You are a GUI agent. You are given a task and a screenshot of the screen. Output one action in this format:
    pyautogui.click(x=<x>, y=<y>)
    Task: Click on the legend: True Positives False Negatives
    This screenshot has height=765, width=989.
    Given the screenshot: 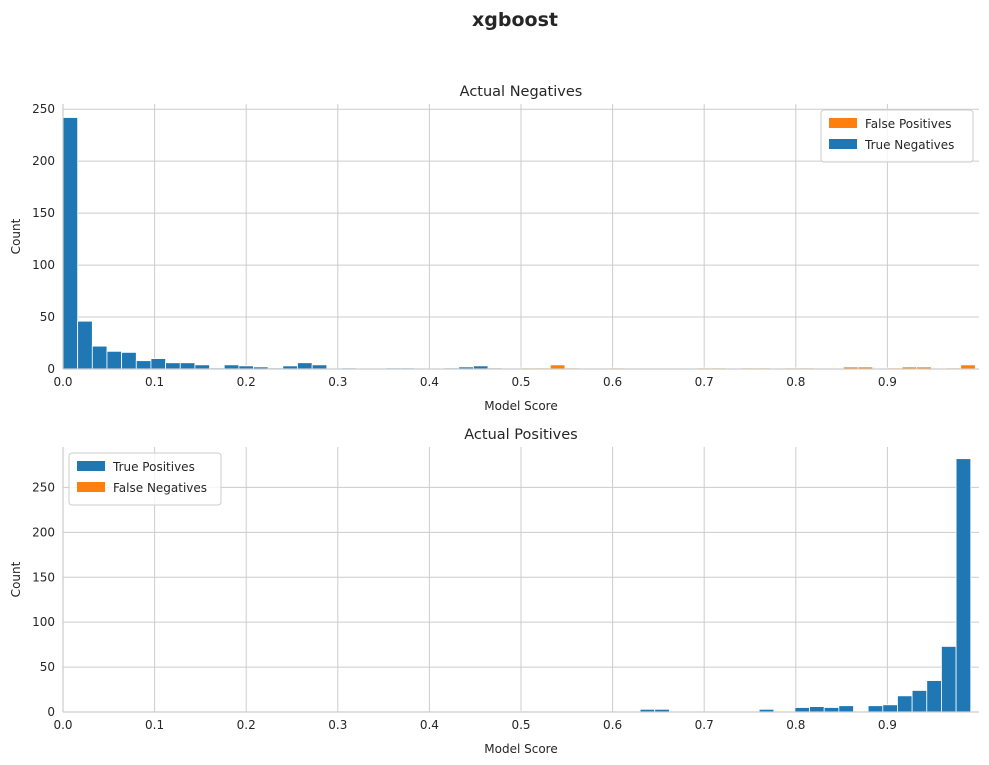 What is the action you would take?
    pyautogui.click(x=145, y=479)
    